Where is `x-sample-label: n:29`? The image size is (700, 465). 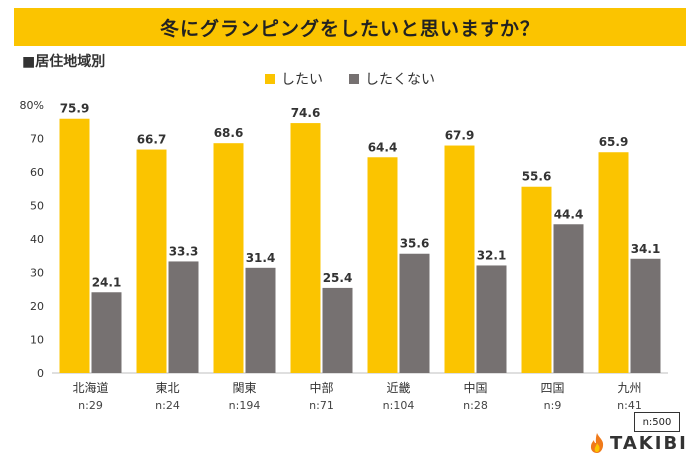
x-sample-label: n:29 is located at coordinates (90, 405).